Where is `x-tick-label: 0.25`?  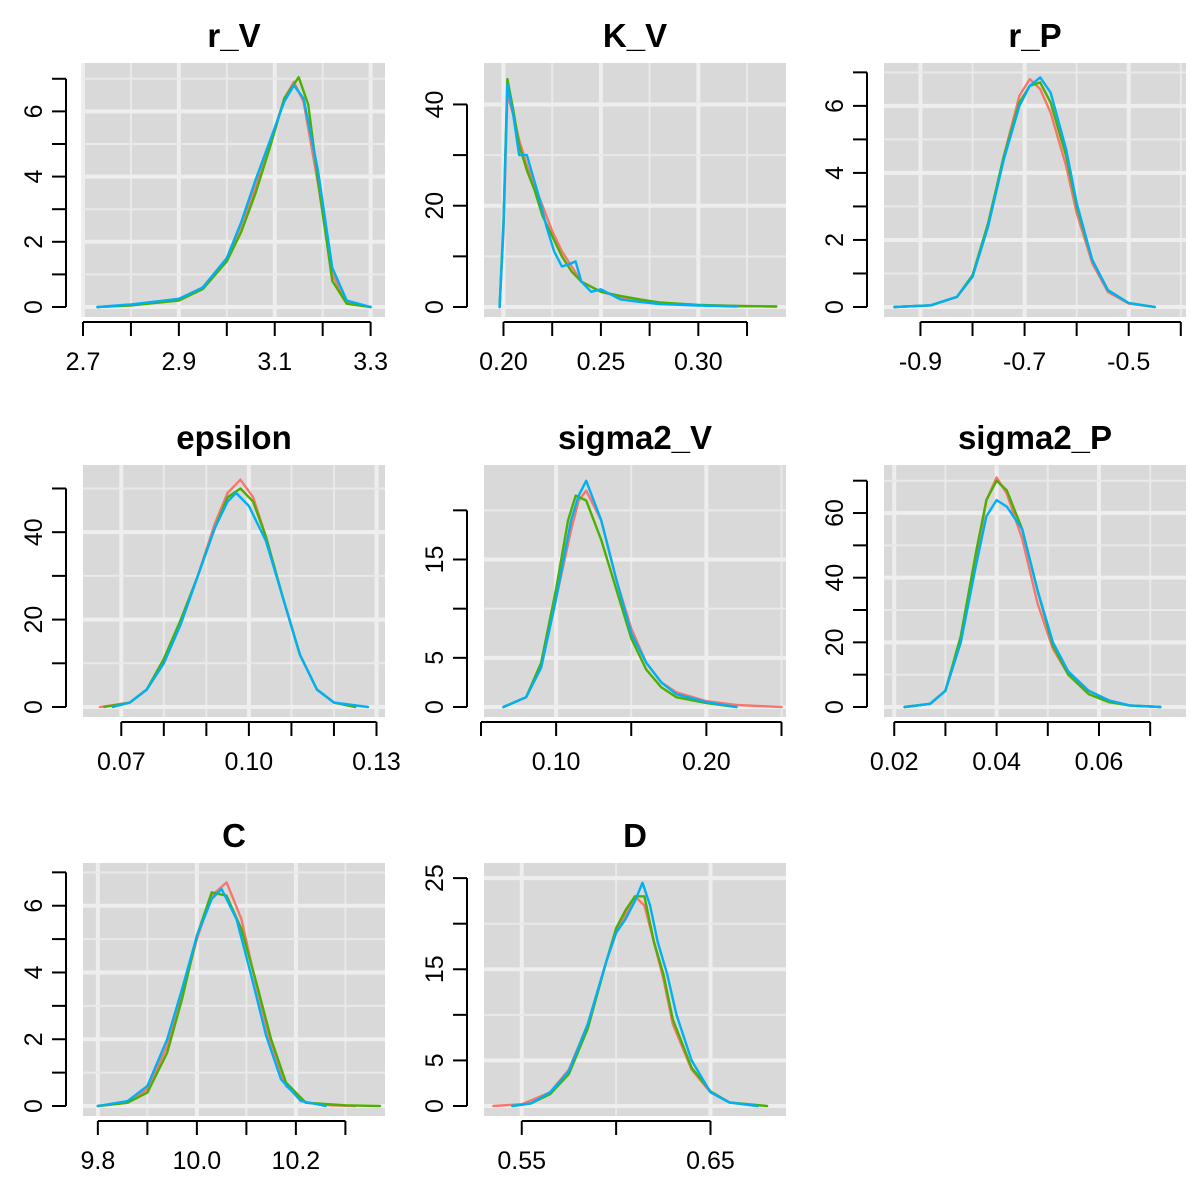 x-tick-label: 0.25 is located at coordinates (601, 362).